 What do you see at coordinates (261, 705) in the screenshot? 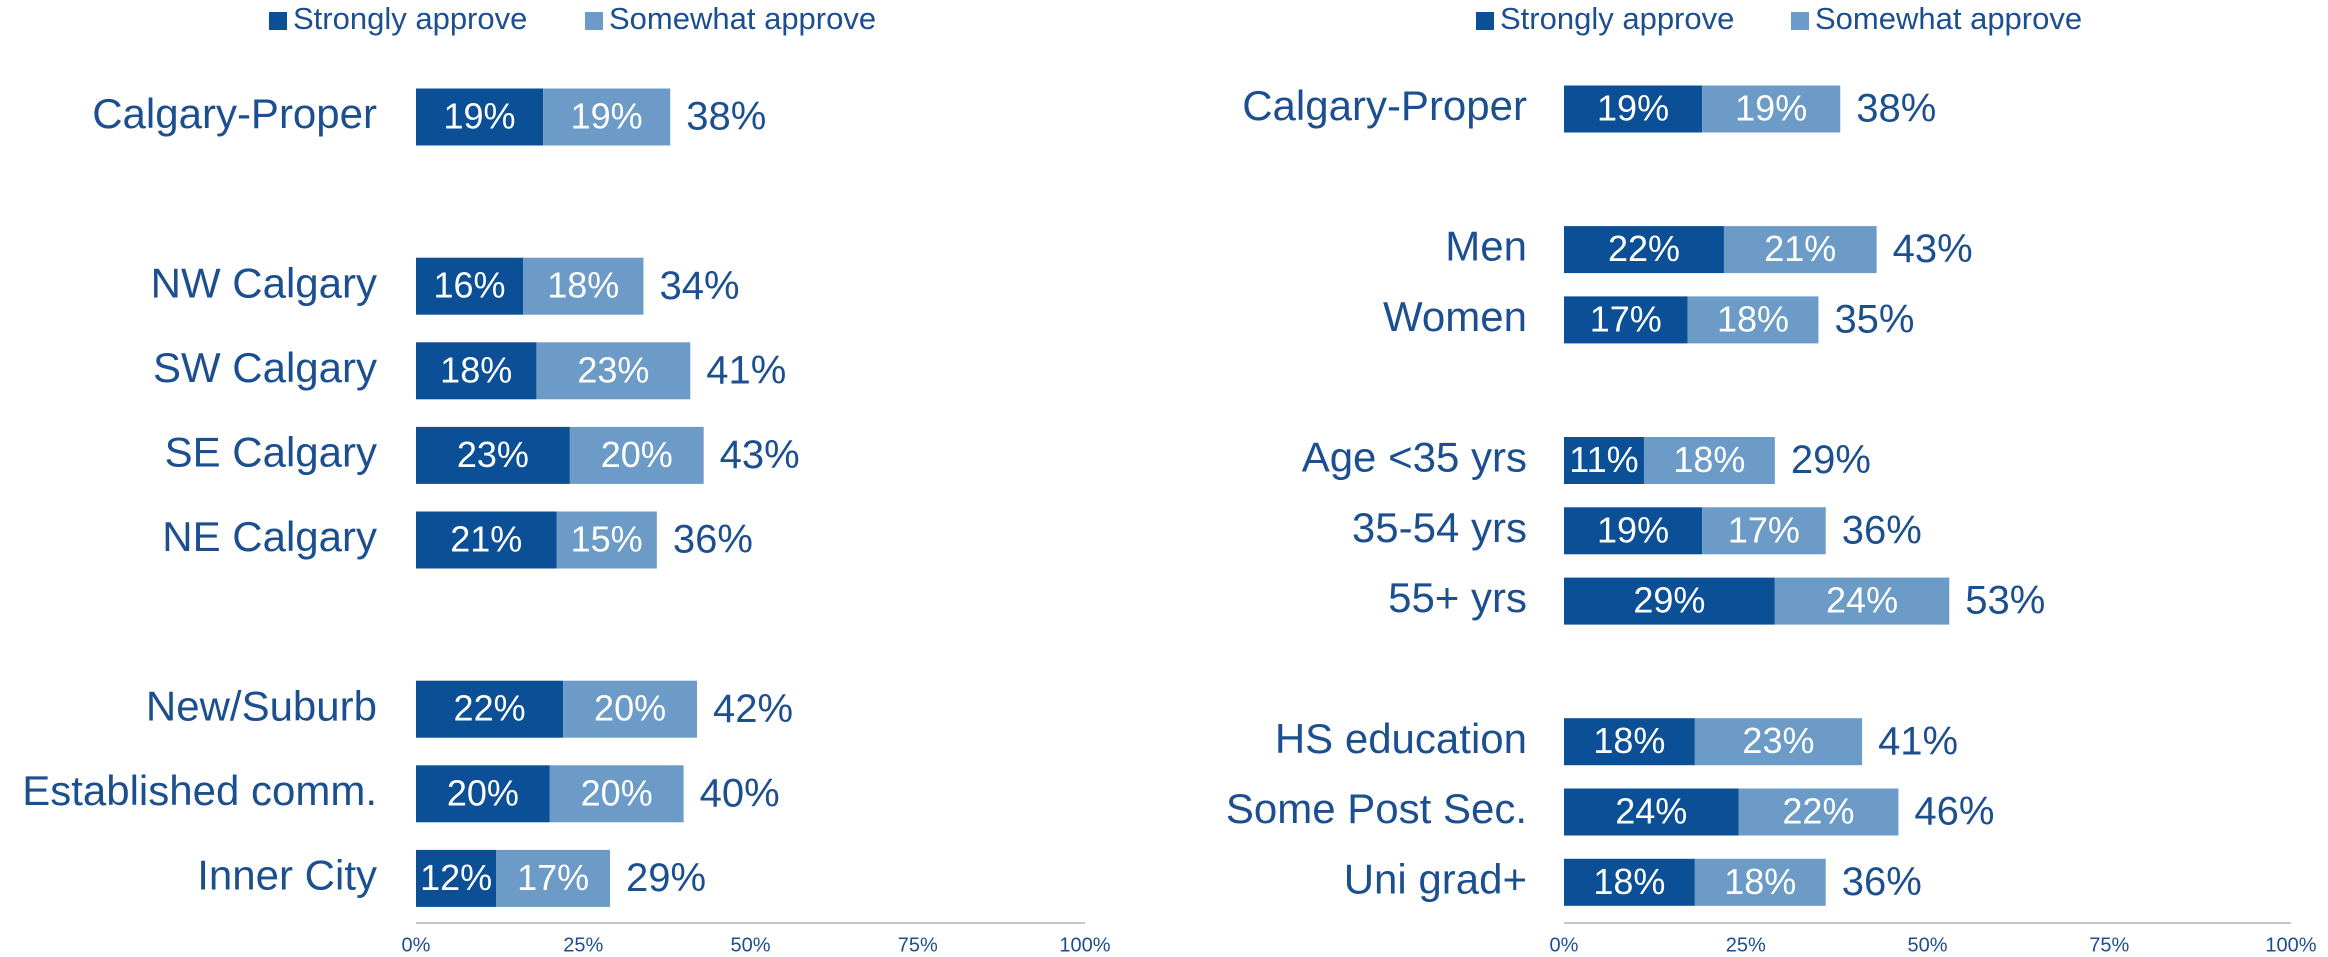
I see `category-label: New/Suburb` at bounding box center [261, 705].